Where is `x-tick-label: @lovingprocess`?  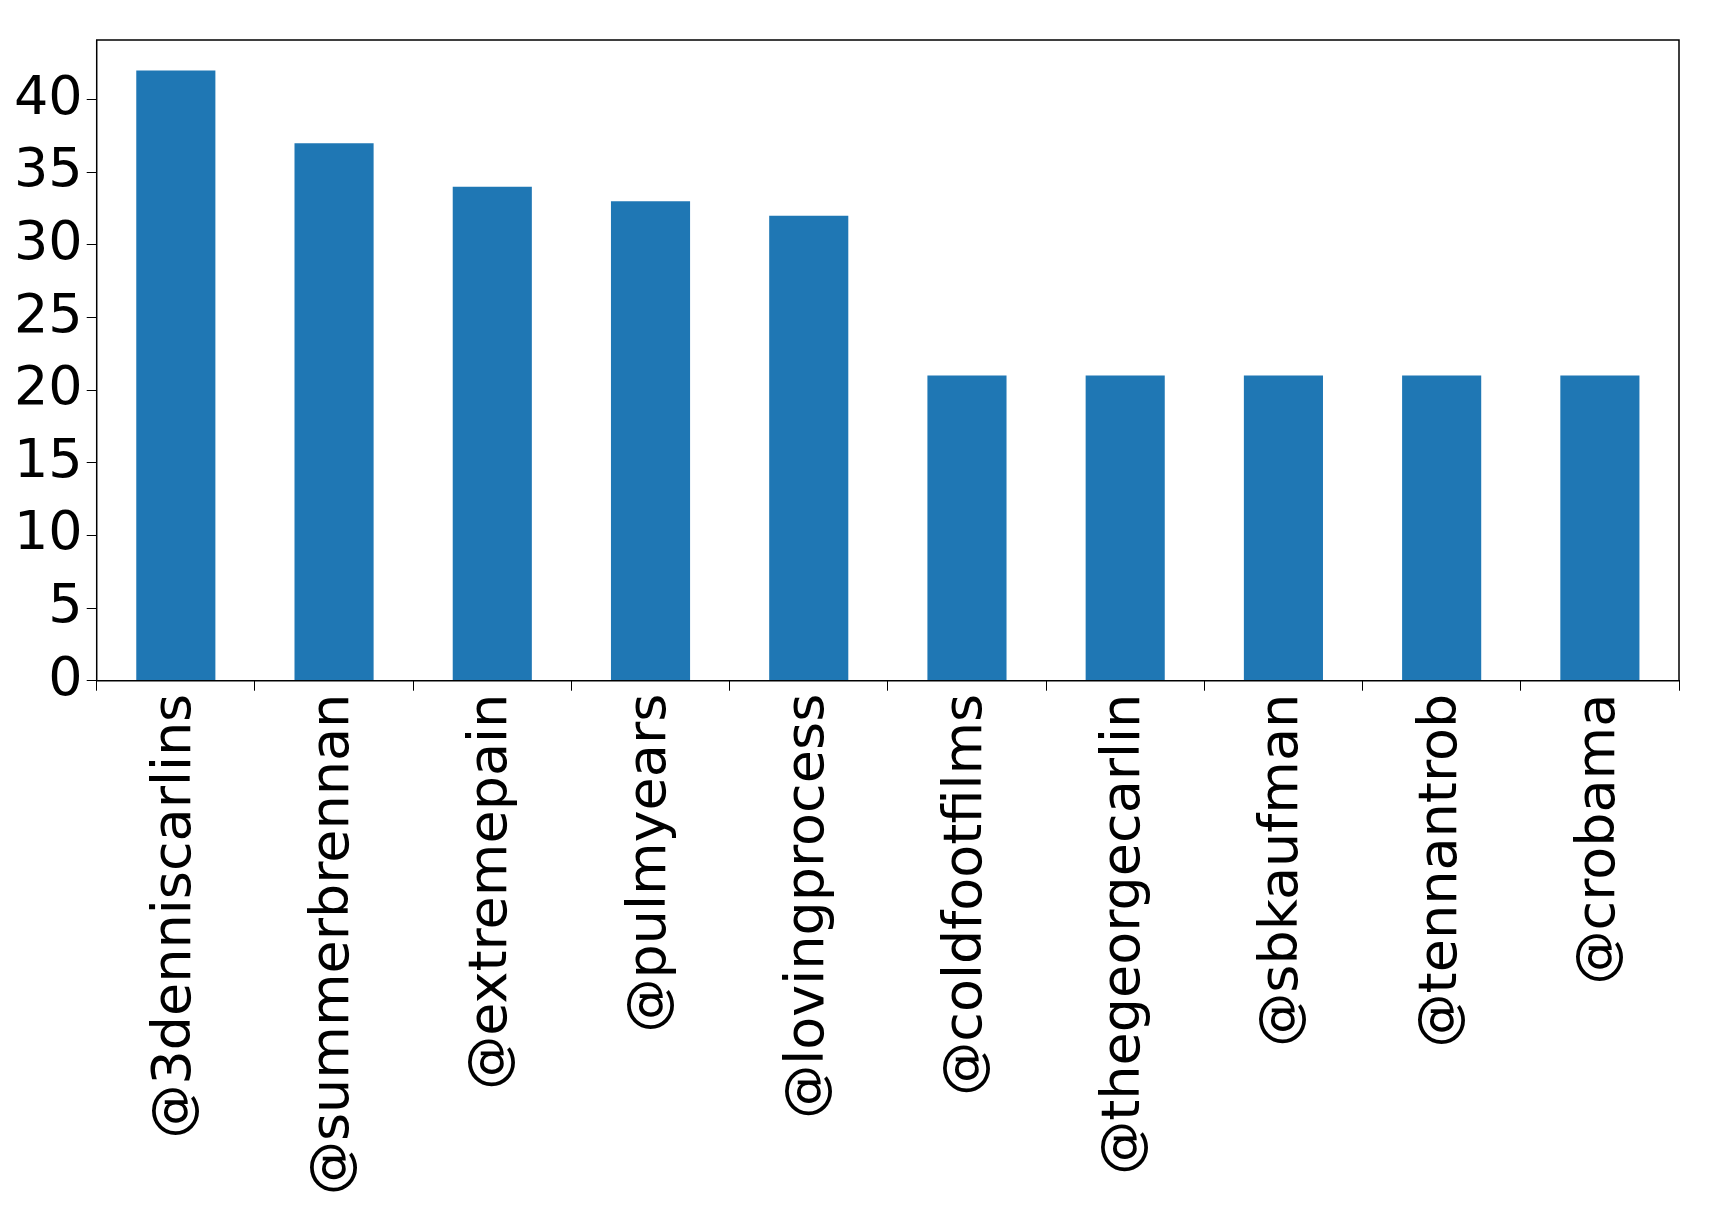 x-tick-label: @lovingprocess is located at coordinates (804, 906).